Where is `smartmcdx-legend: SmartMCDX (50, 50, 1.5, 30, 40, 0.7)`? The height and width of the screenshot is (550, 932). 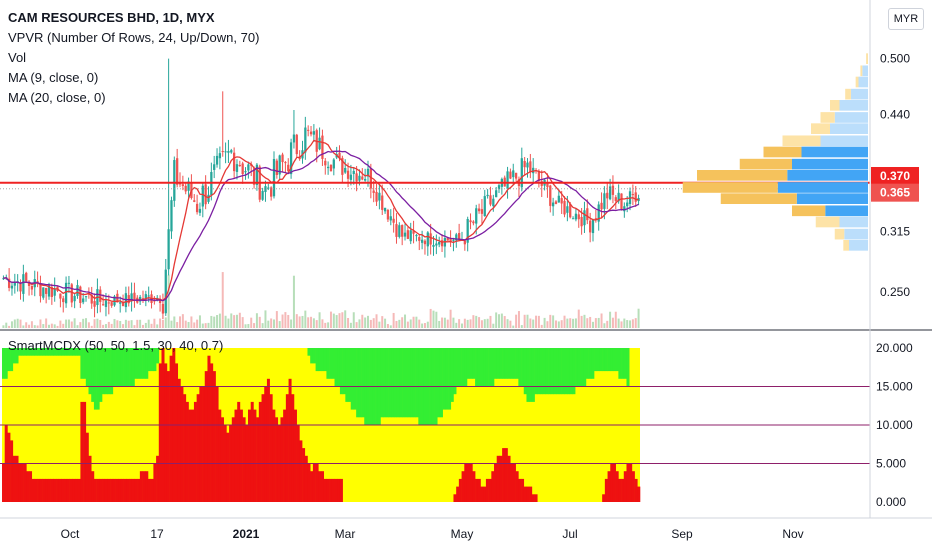 smartmcdx-legend: SmartMCDX (50, 50, 1.5, 30, 40, 0.7) is located at coordinates (116, 345).